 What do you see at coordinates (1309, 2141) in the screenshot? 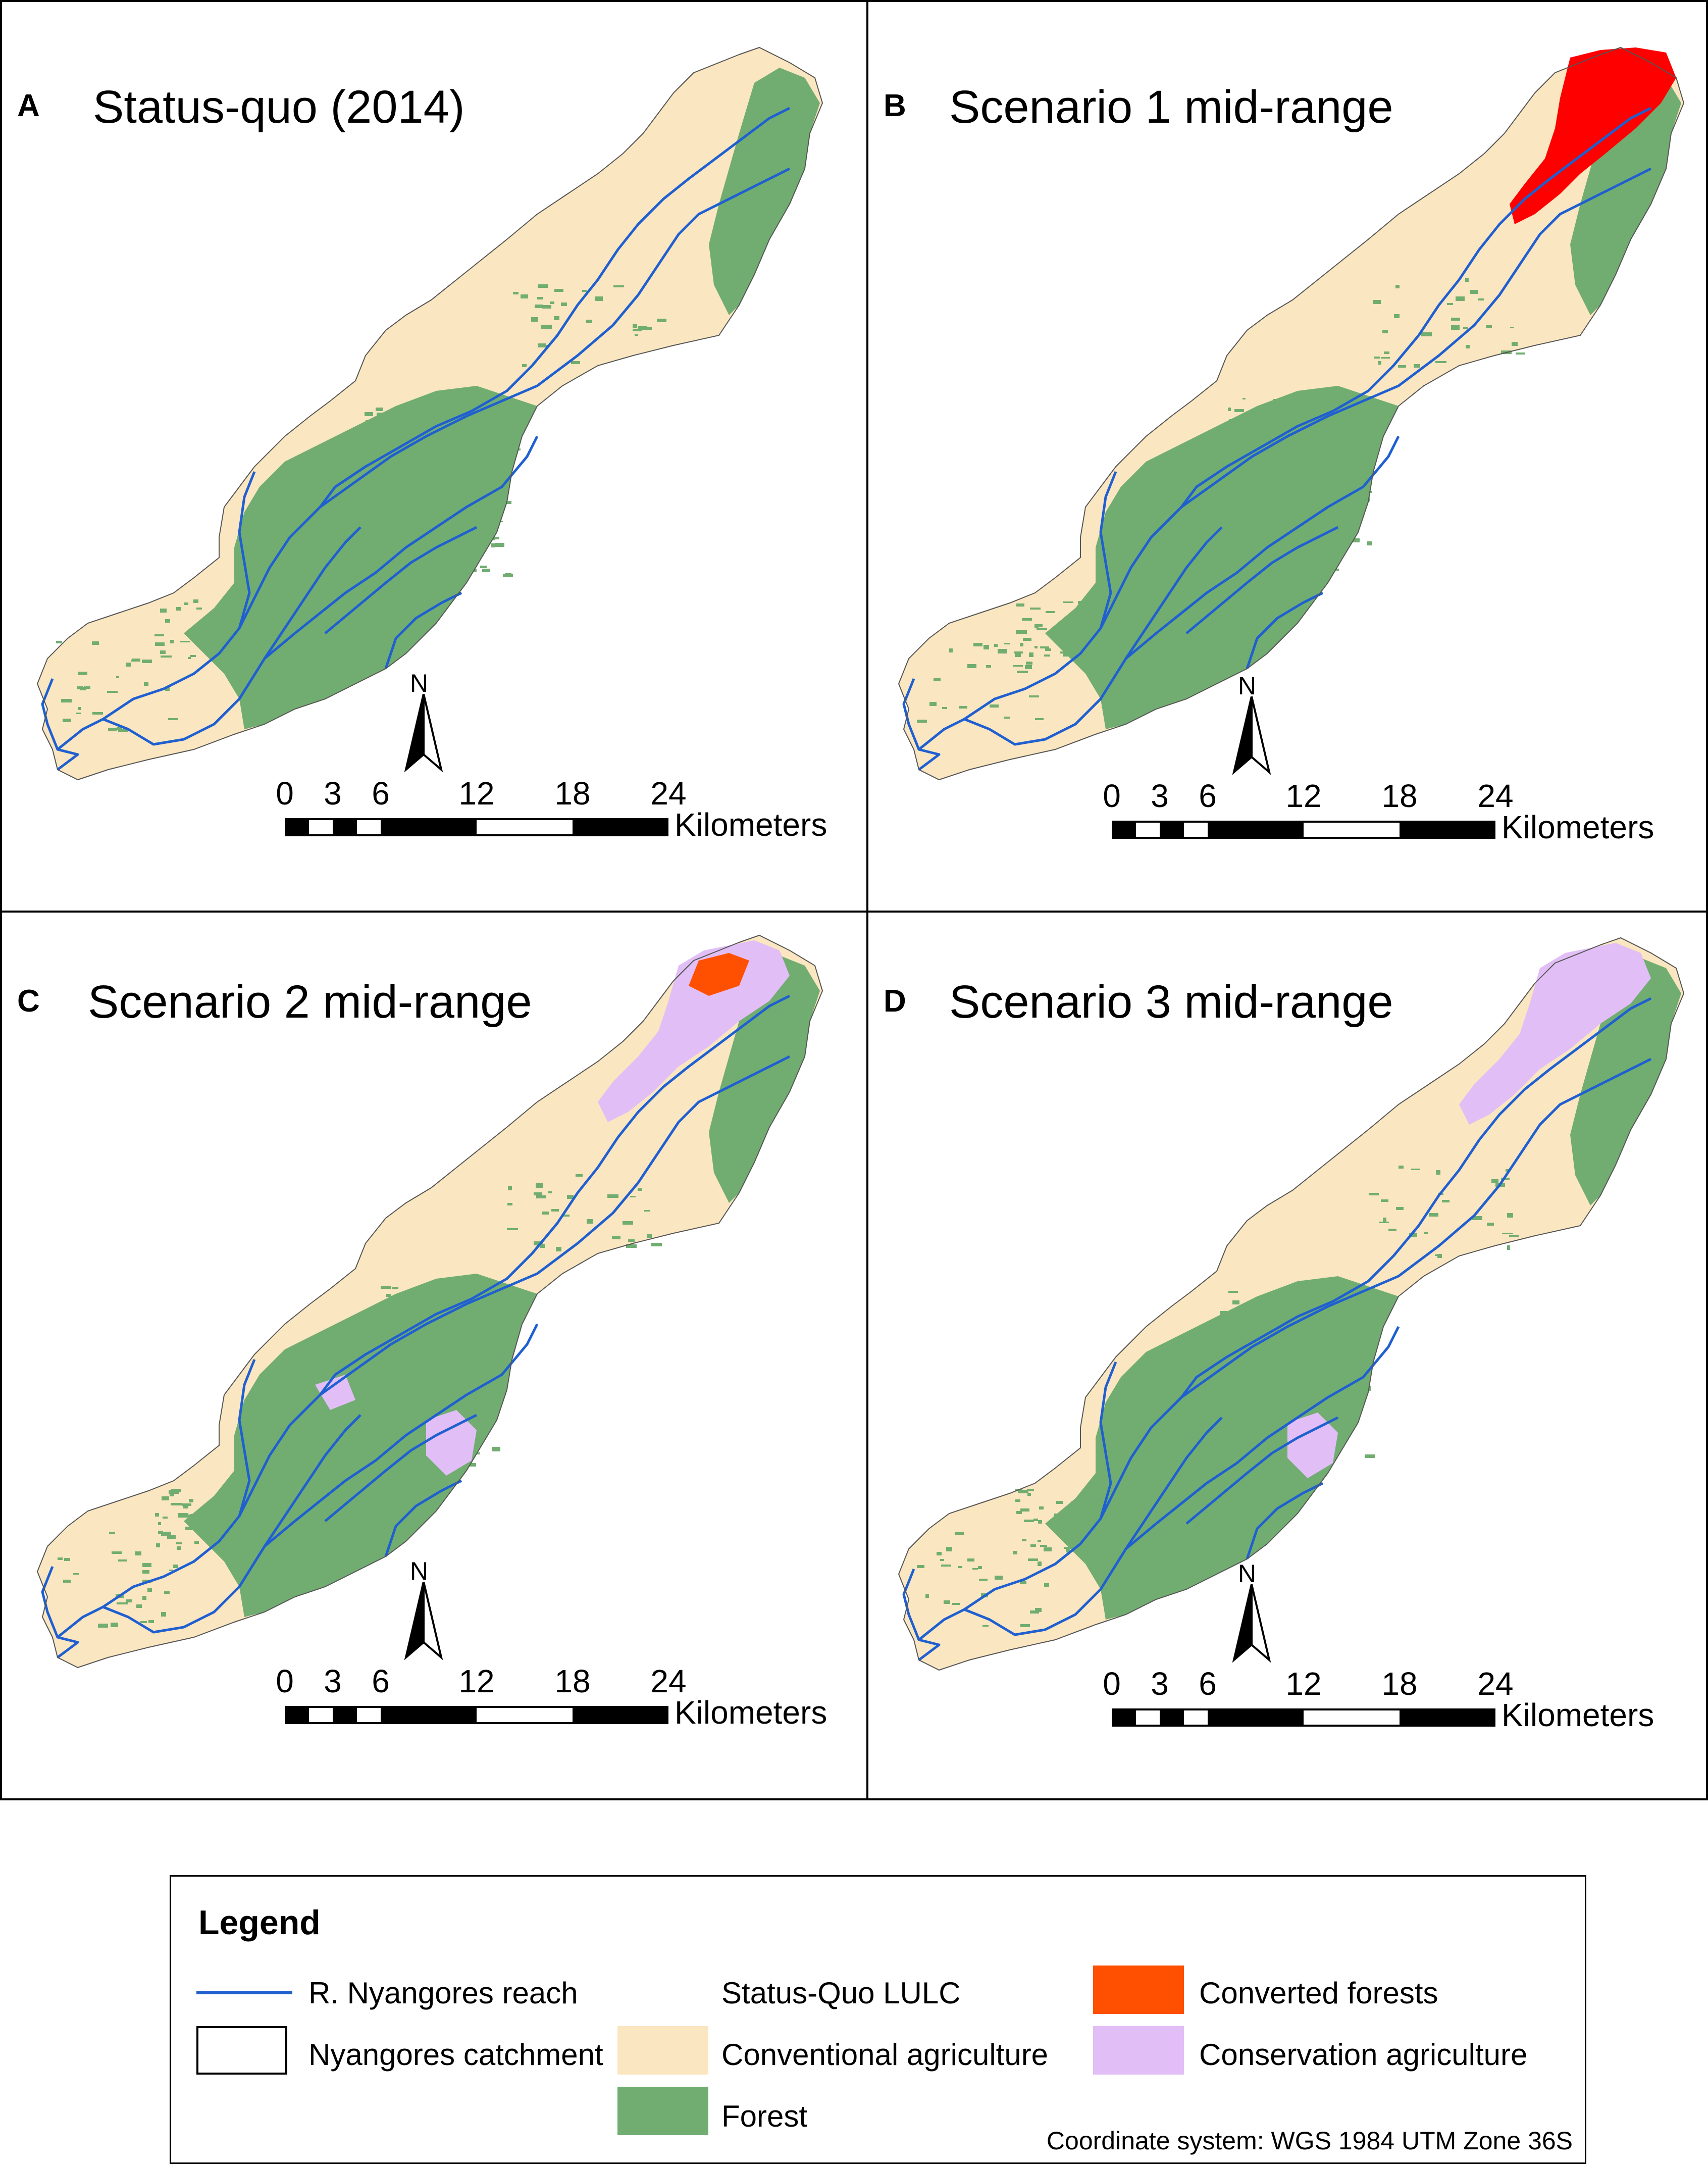
I see `coordinate-system: Coordinate system: WGS 1984 UTM Zone 36S` at bounding box center [1309, 2141].